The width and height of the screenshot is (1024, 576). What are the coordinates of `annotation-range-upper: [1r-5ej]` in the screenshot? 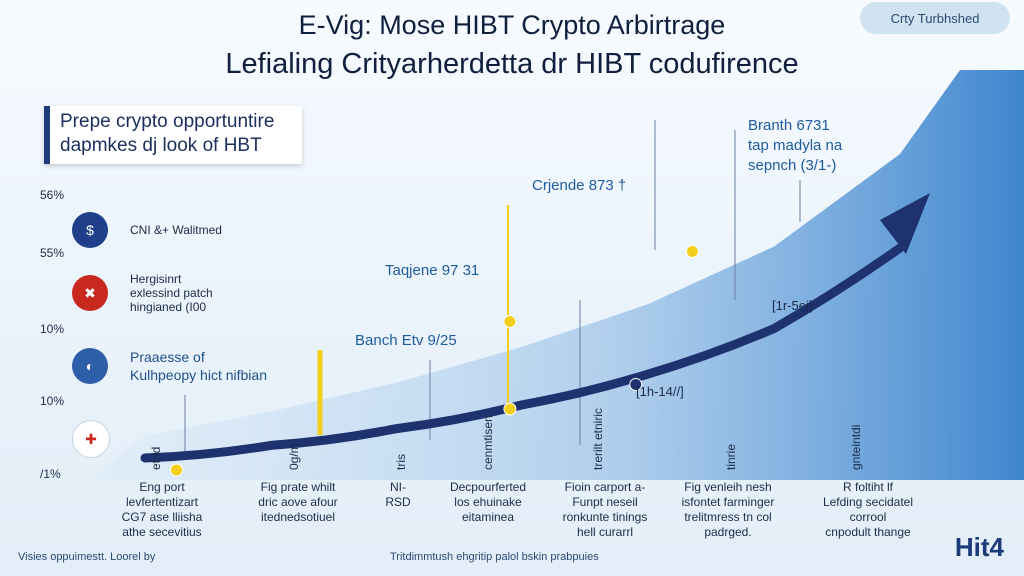 It's located at (792, 305).